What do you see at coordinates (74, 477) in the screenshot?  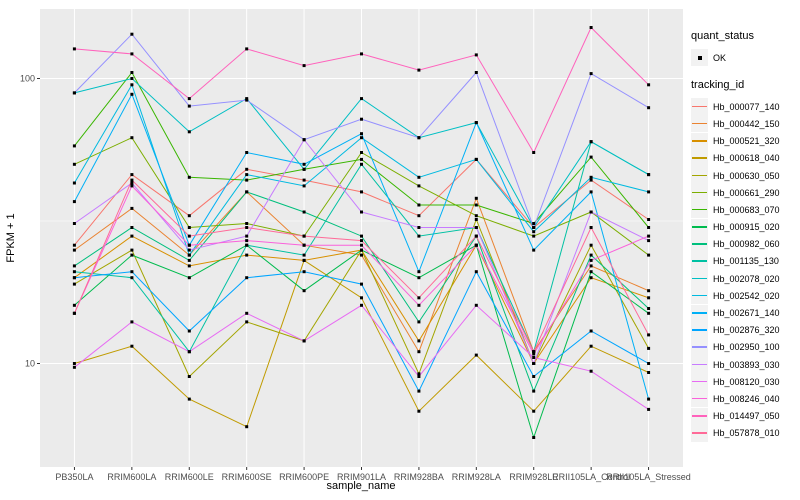 I see `x-tick-label: PB350LA` at bounding box center [74, 477].